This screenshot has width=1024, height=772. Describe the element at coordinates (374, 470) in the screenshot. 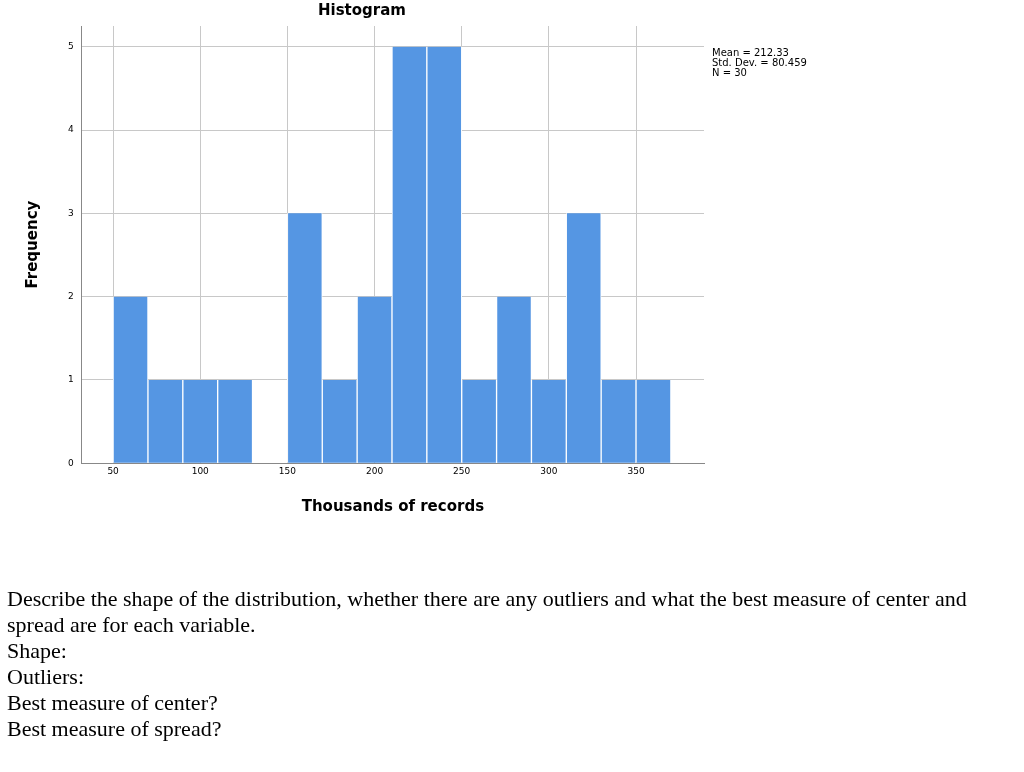

I see `x-tick-label: 200` at that location.